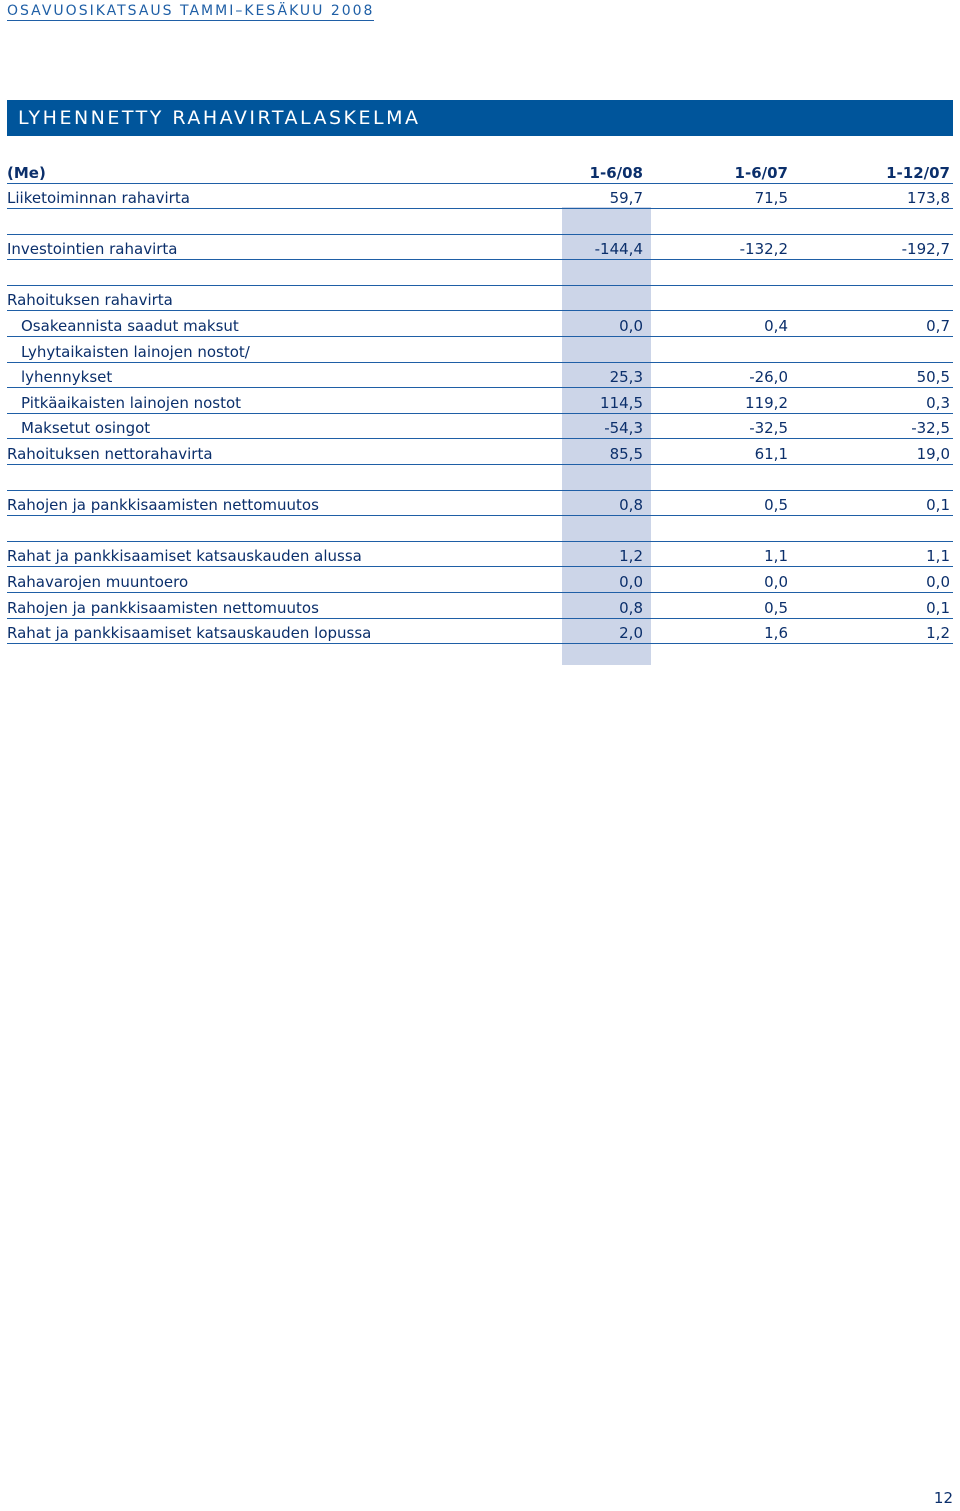 This screenshot has height=1511, width=960. Describe the element at coordinates (480, 375) in the screenshot. I see `table-row: lyhennykset 25,3 -26,0 50,5` at that location.